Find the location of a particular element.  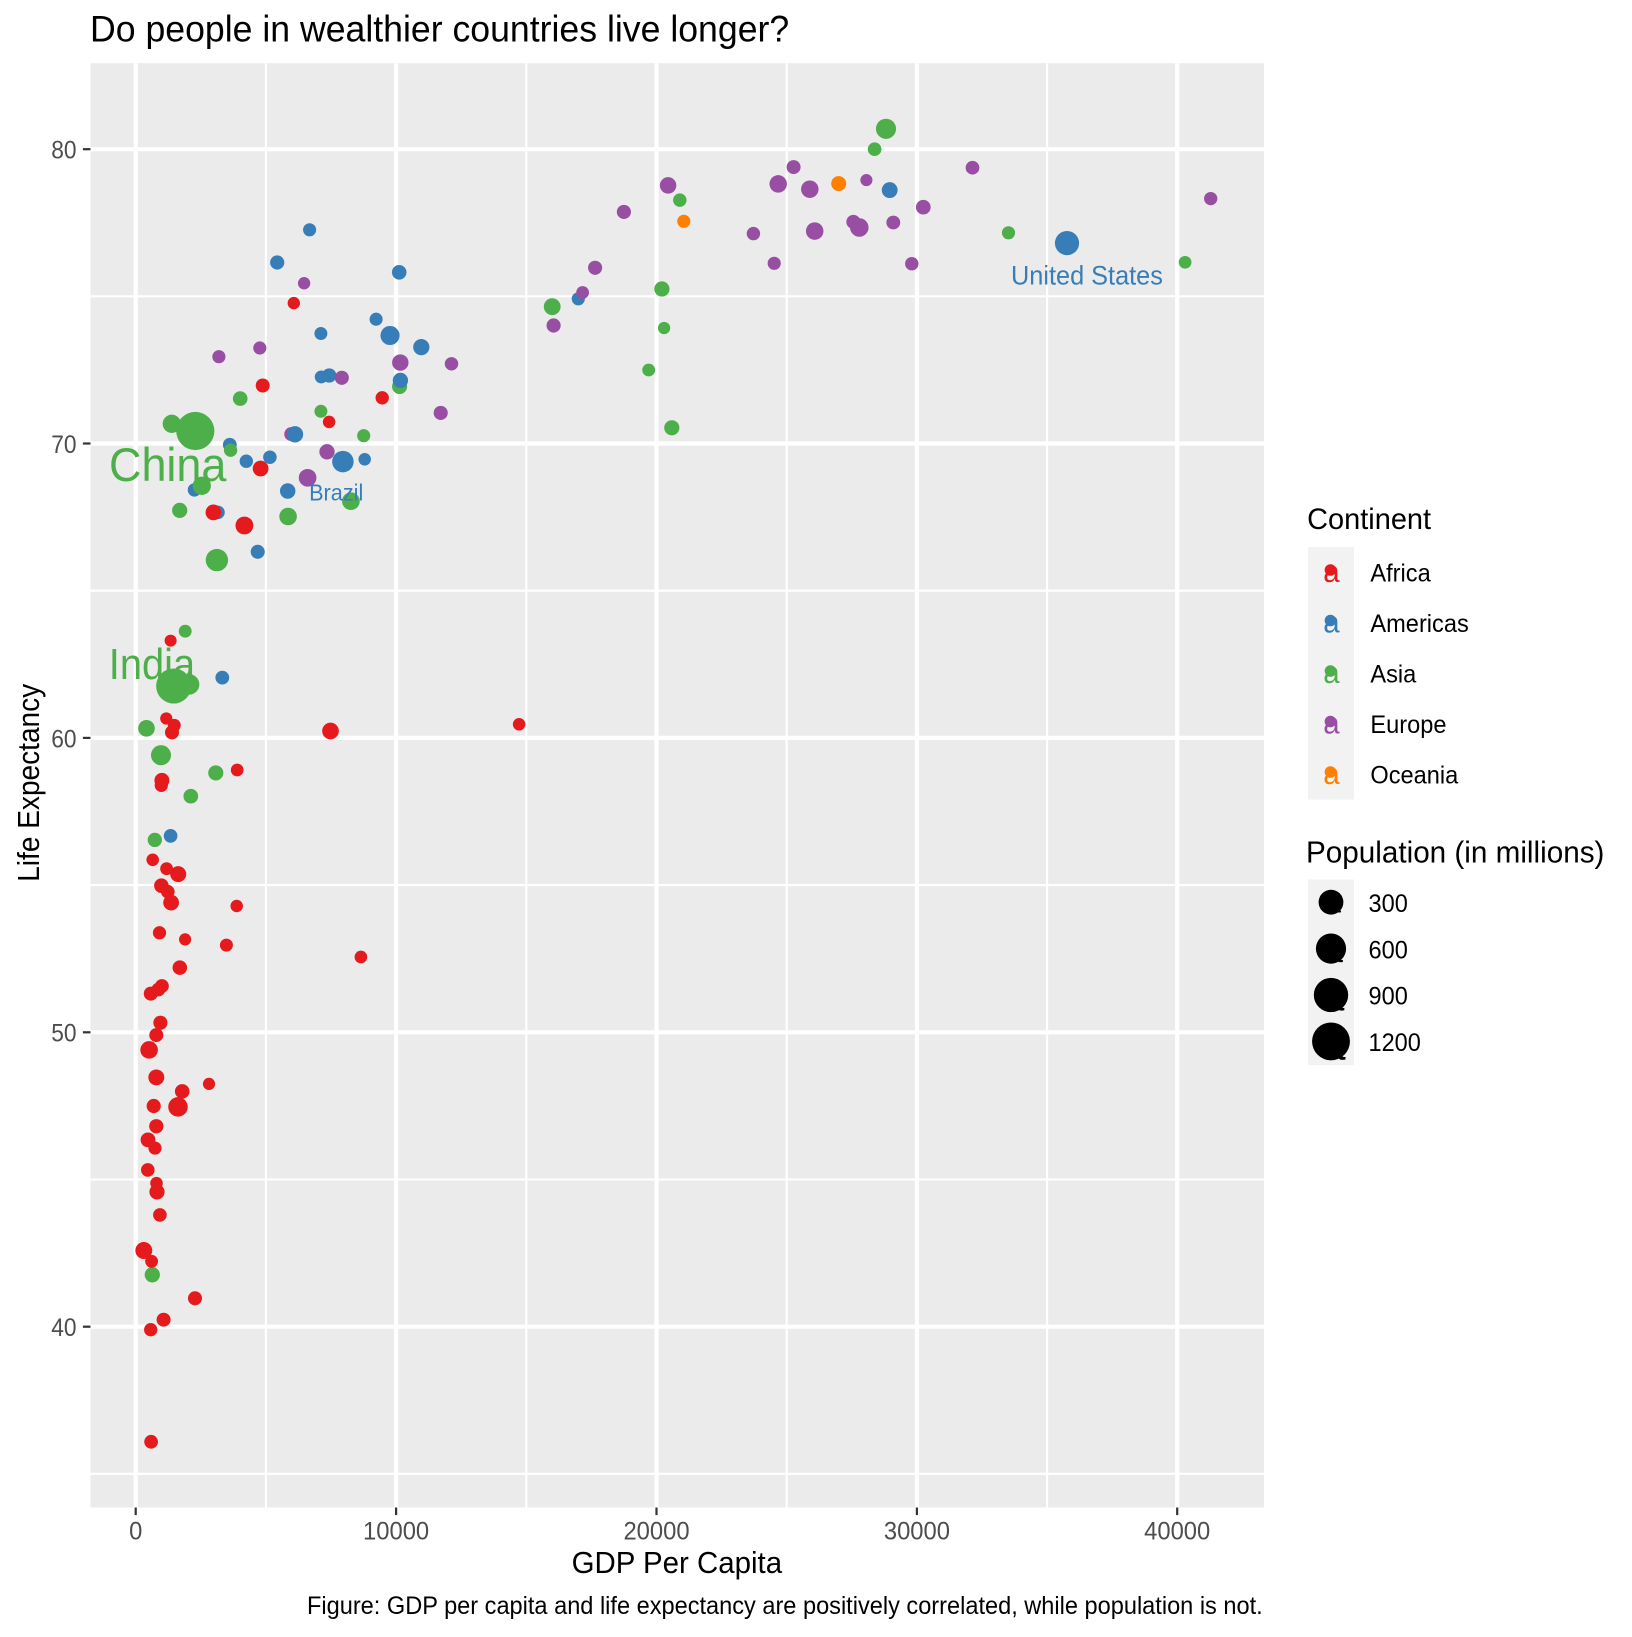

svg-text: 1200 is located at coordinates (1395, 1043).